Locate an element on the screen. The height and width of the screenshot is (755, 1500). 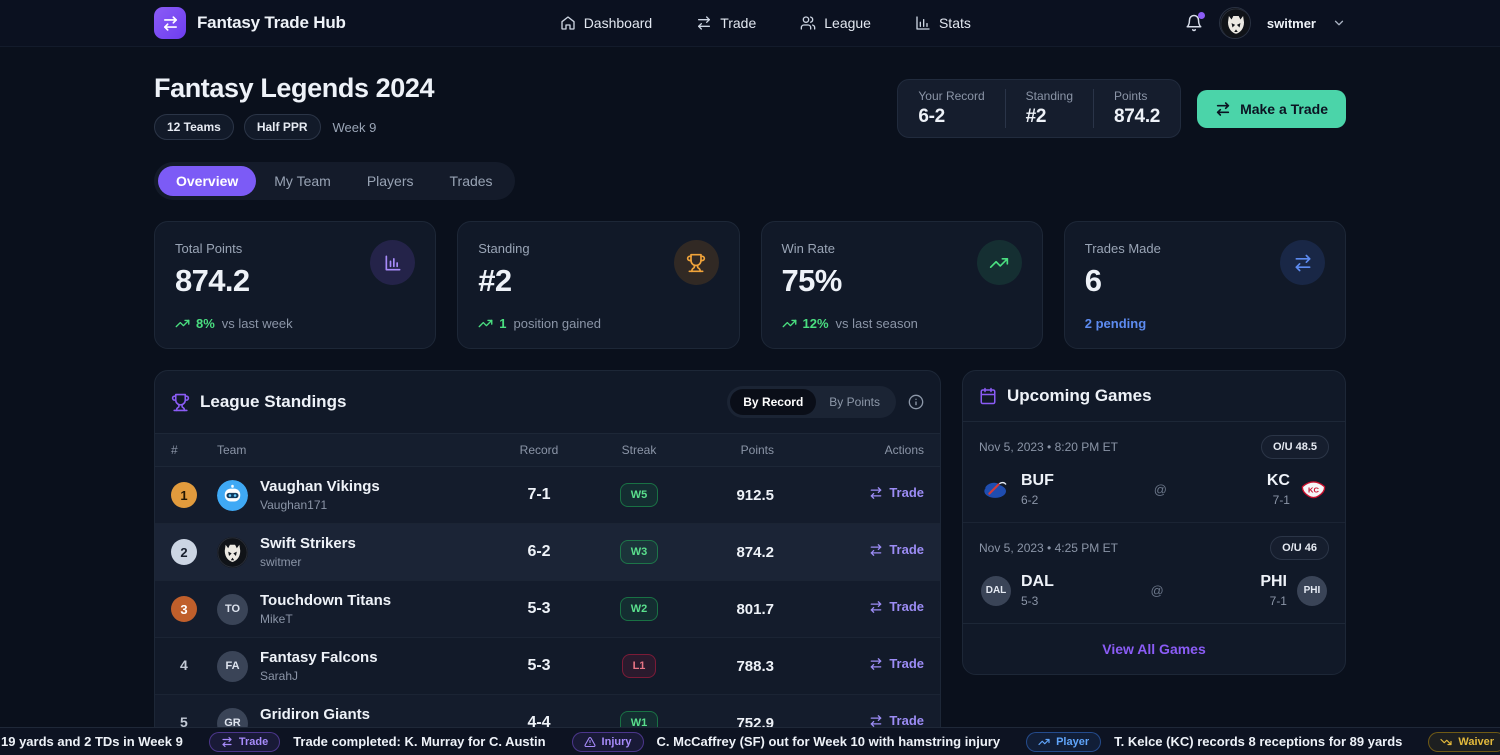
page-title: Fantasy Legends 2024 is located at coordinates (294, 88).